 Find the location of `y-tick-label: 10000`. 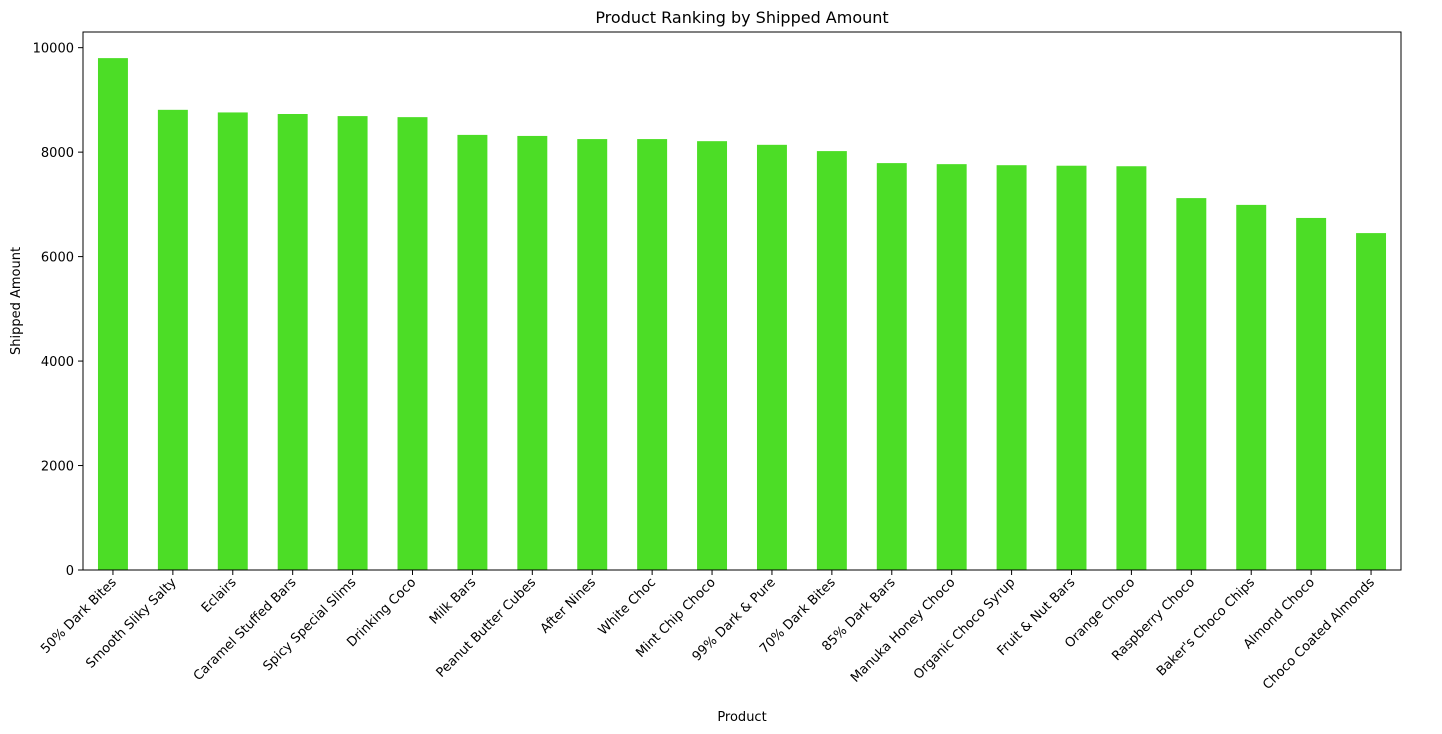

y-tick-label: 10000 is located at coordinates (53, 49).